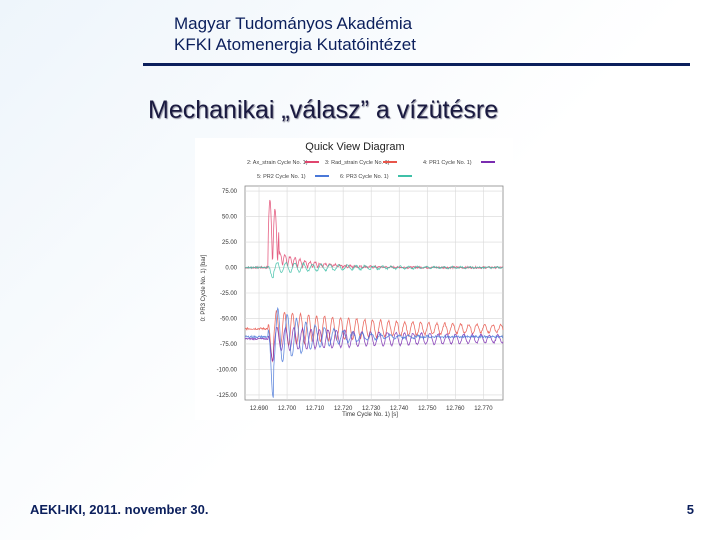 The height and width of the screenshot is (540, 720). Describe the element at coordinates (229, 294) in the screenshot. I see `y-tick-label: -25.00` at that location.